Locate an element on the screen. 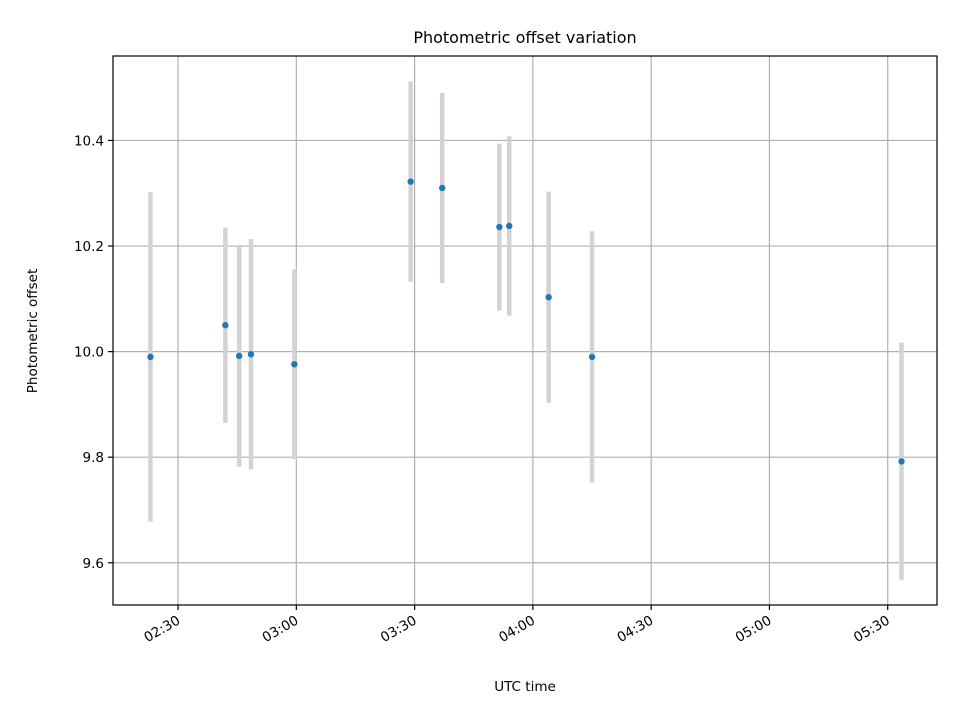  x-tick-label: 02:30 is located at coordinates (162, 629).